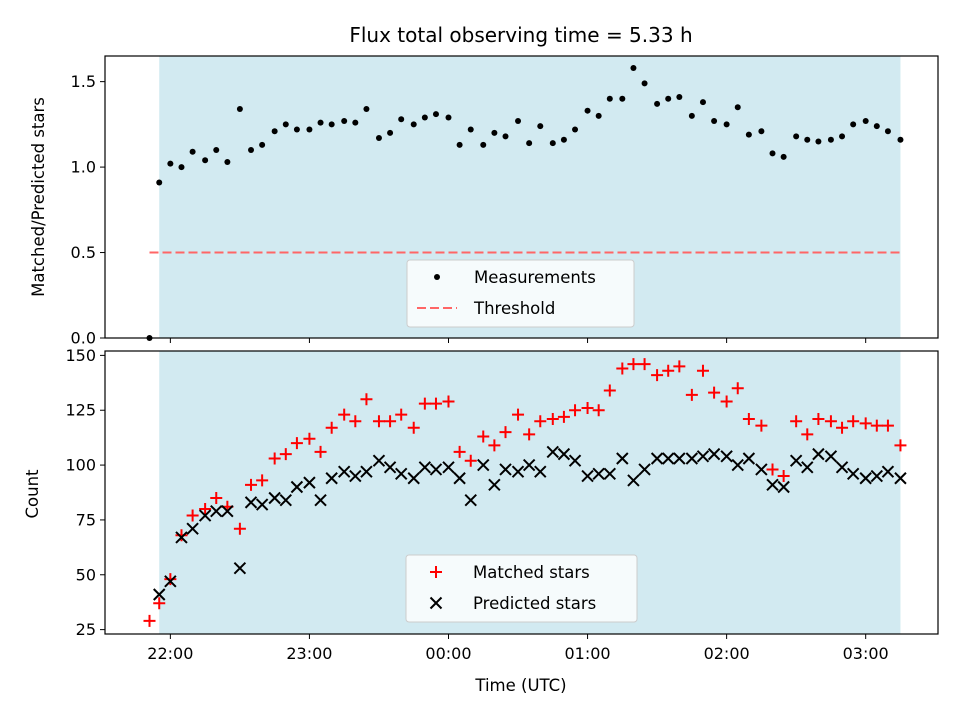 This screenshot has width=960, height=720. What do you see at coordinates (38, 197) in the screenshot?
I see `top-y-axis-label: Matched/Predicted stars` at bounding box center [38, 197].